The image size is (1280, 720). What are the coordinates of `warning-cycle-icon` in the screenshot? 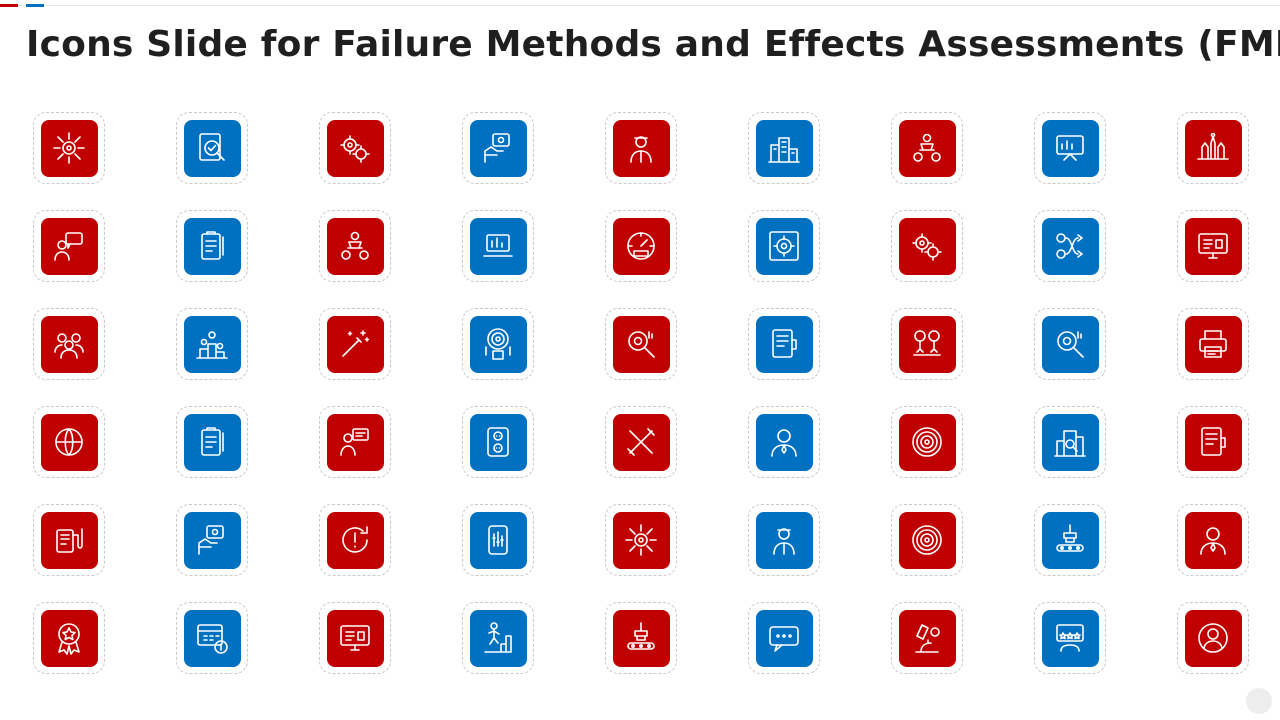 It's located at (355, 540).